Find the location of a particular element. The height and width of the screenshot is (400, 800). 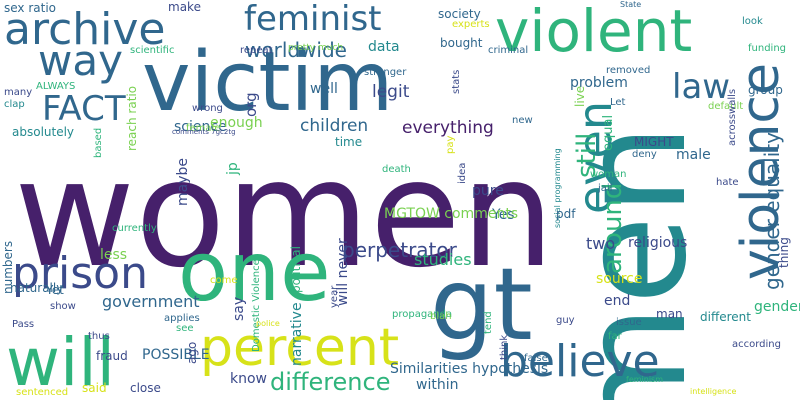

word-many: many is located at coordinates (18, 92).